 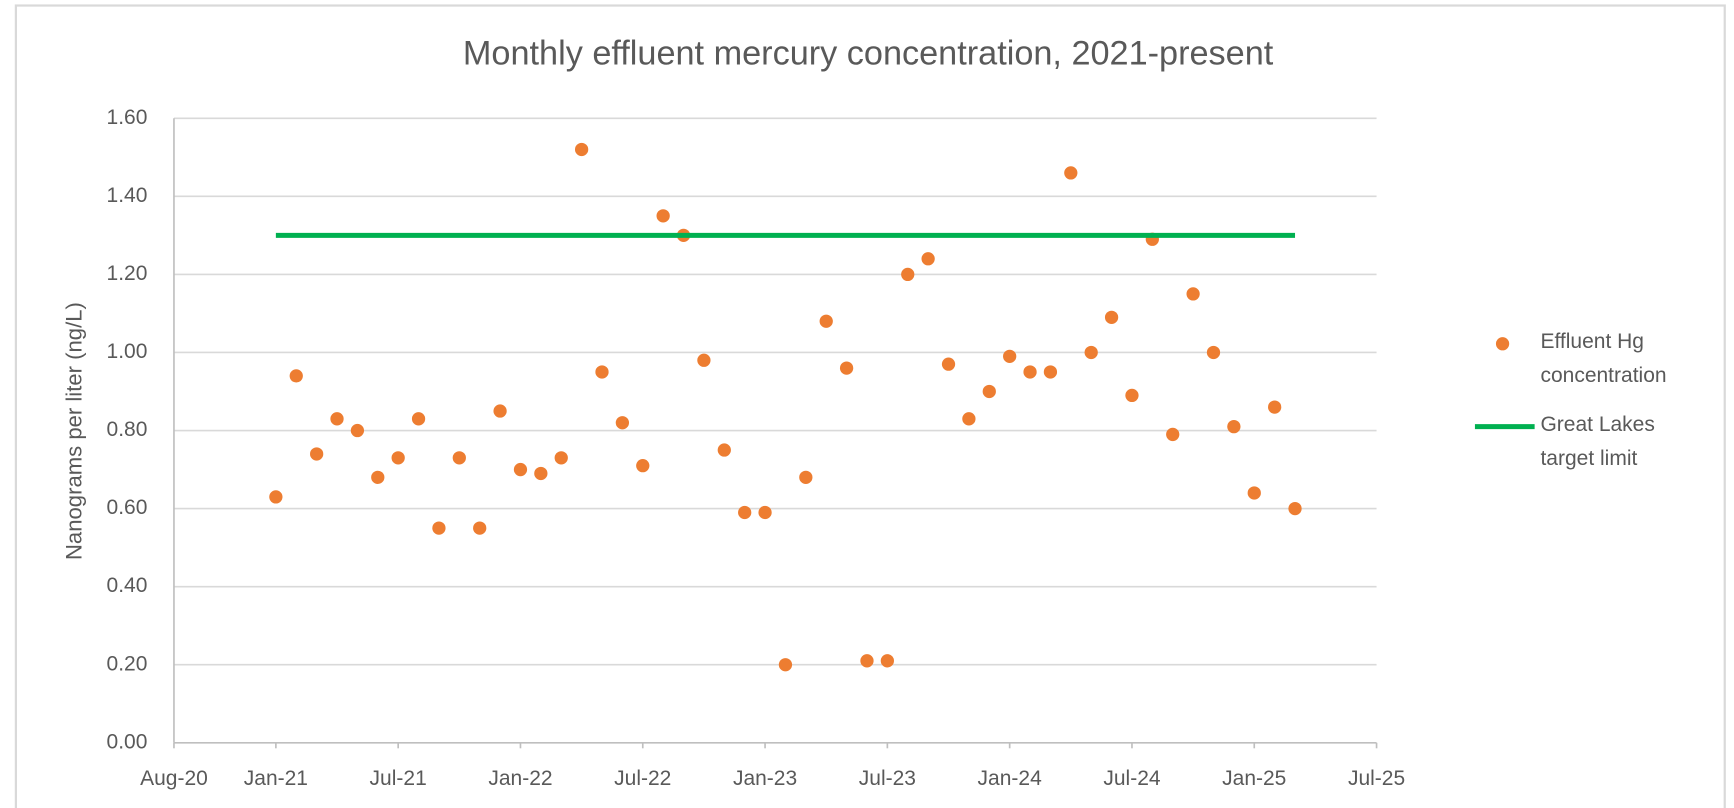 I want to click on x-tick-label: Jul-23, so click(x=887, y=778).